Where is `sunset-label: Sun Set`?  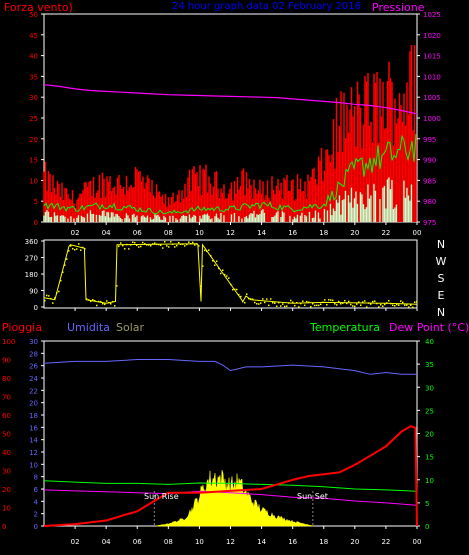 sunset-label: Sun Set is located at coordinates (312, 496).